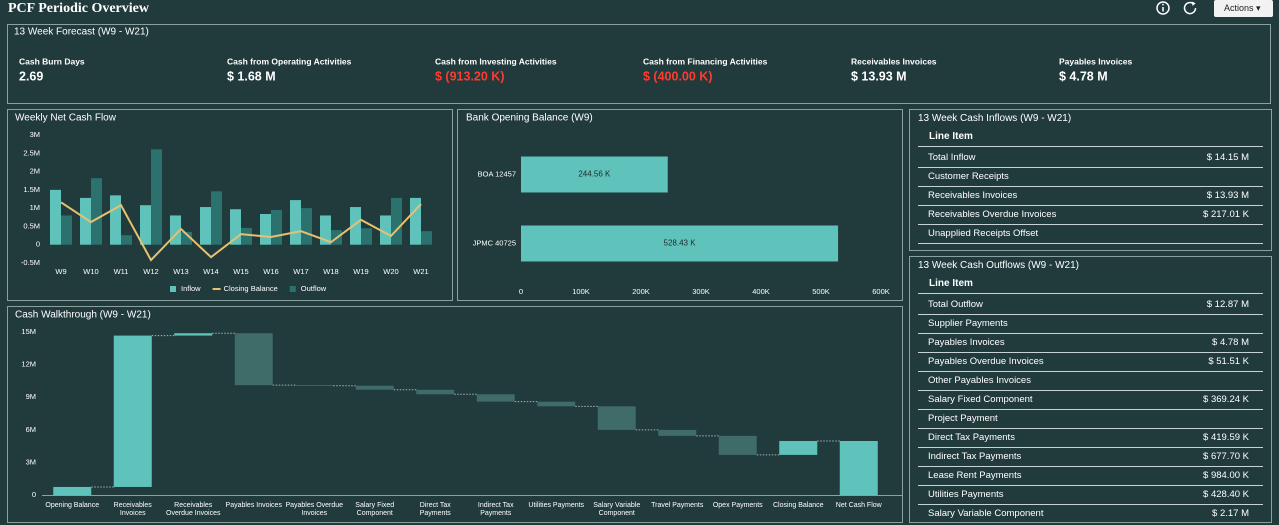 Image resolution: width=1279 pixels, height=525 pixels. I want to click on row-value: $ 217.01 K, so click(1226, 214).